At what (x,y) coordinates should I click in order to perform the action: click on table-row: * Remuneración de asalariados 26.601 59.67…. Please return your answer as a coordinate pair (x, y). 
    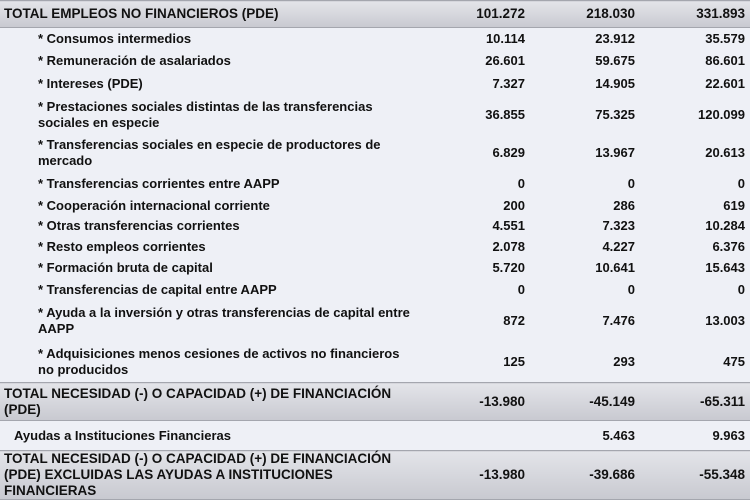
    Looking at the image, I should click on (375, 60).